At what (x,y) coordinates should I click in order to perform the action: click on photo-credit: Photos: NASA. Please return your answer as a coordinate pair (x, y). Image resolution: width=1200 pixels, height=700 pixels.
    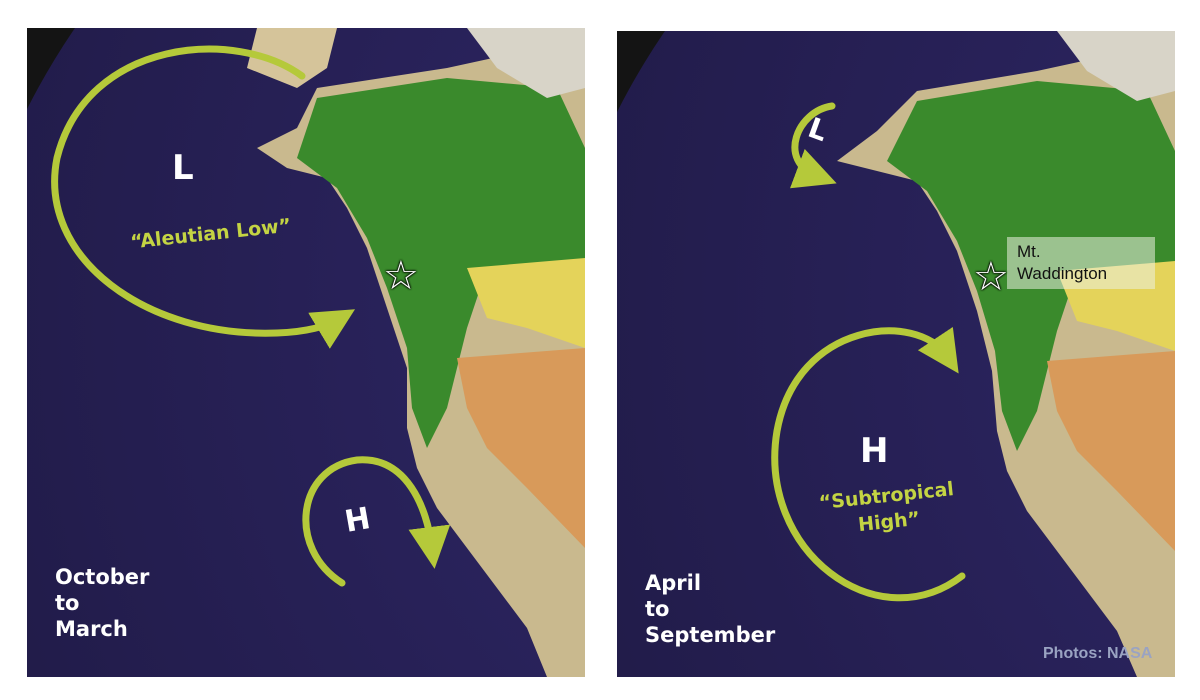
    Looking at the image, I should click on (1098, 653).